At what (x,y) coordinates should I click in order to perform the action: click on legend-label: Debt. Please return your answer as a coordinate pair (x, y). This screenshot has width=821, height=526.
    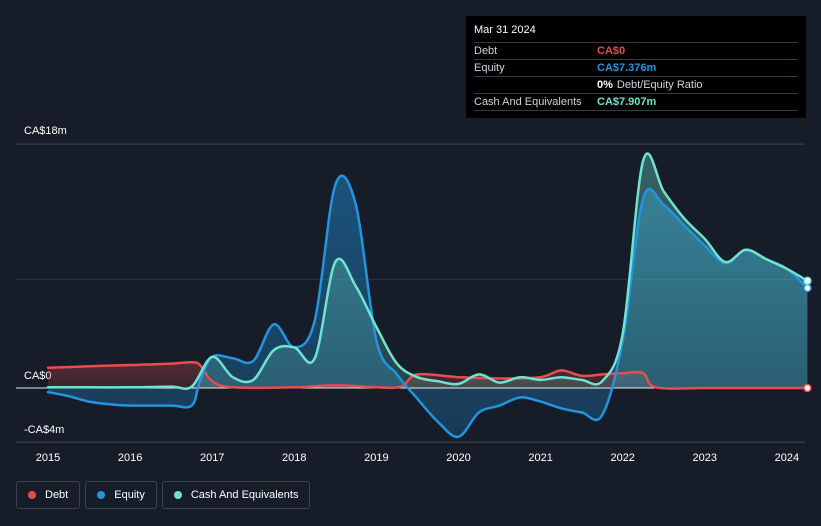
    Looking at the image, I should click on (57, 495).